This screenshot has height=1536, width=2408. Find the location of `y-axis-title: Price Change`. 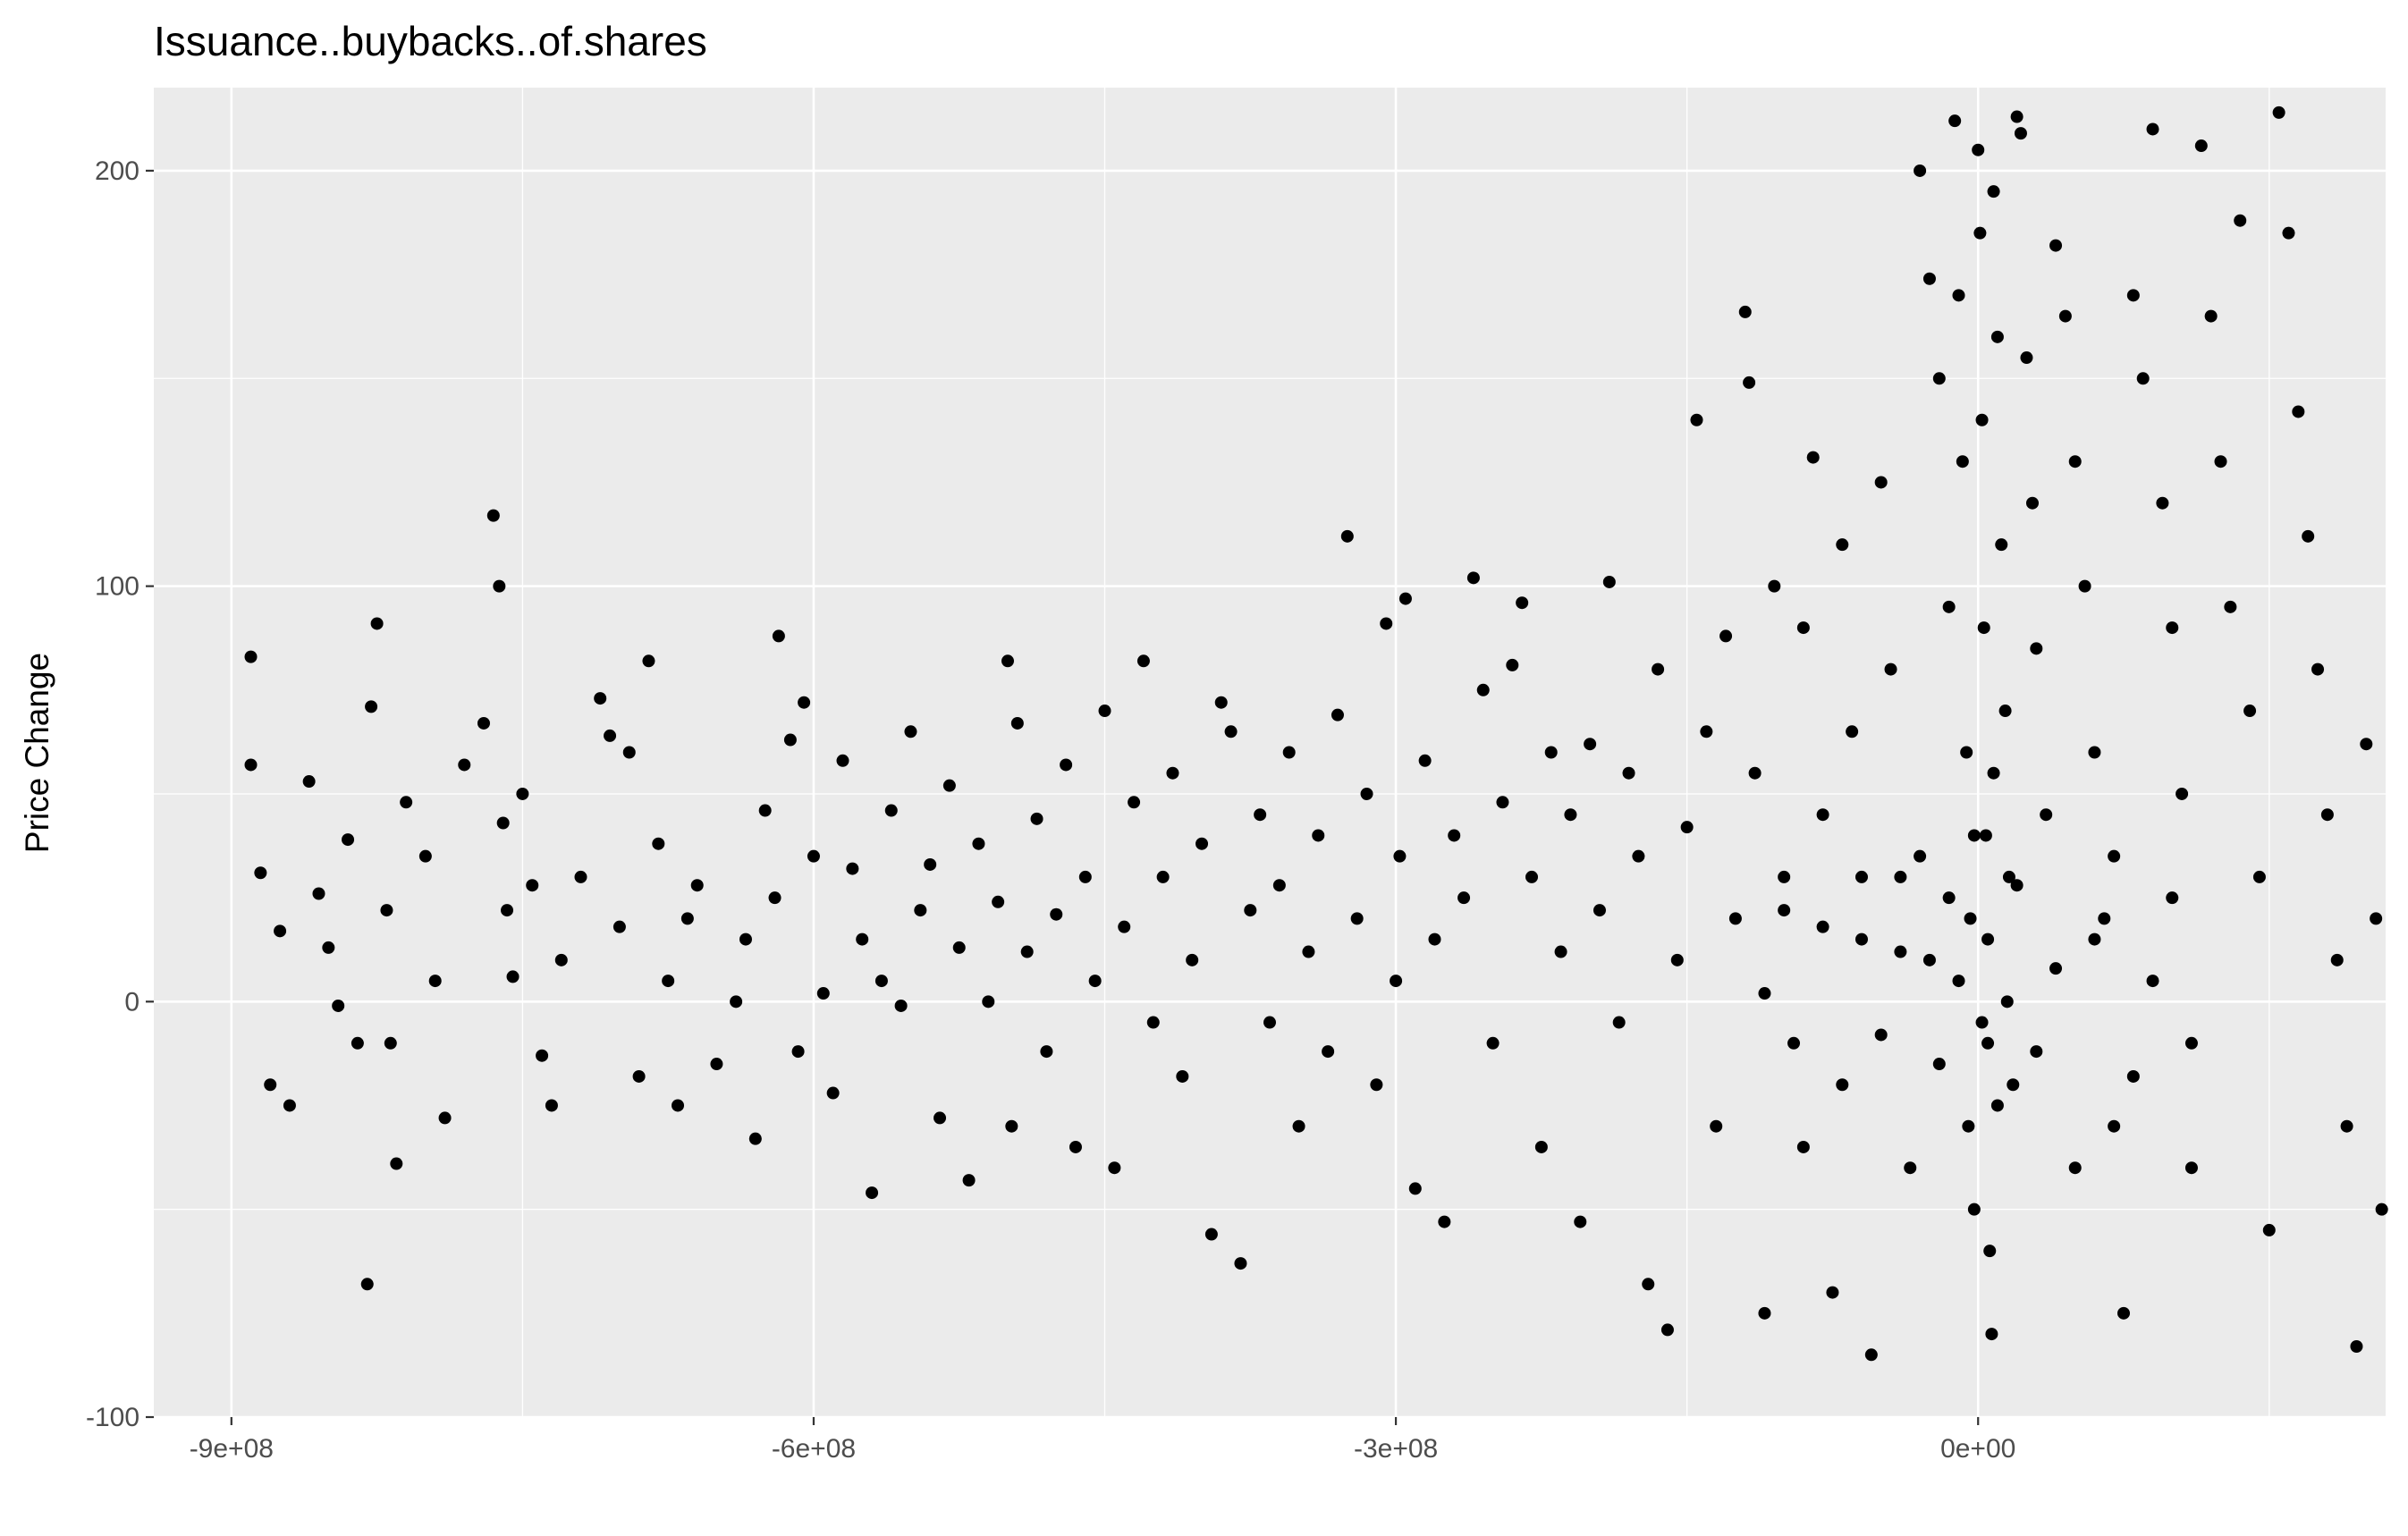

y-axis-title: Price Change is located at coordinates (37, 753).